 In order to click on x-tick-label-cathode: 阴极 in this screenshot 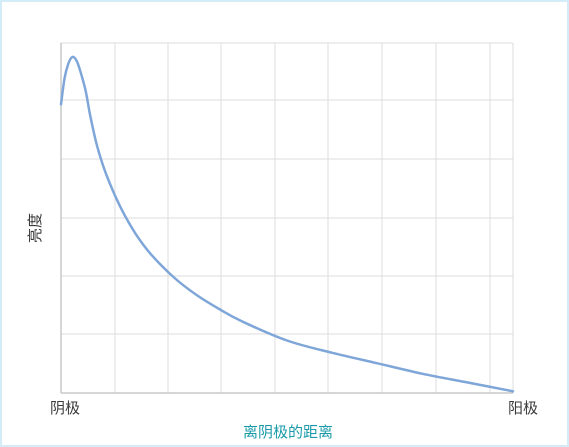, I will do `click(65, 408)`.